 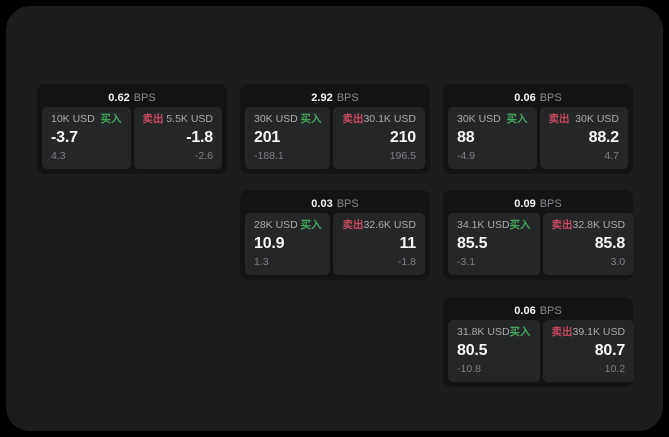 I want to click on buy-quote-sub-value: -4.9, so click(x=466, y=156).